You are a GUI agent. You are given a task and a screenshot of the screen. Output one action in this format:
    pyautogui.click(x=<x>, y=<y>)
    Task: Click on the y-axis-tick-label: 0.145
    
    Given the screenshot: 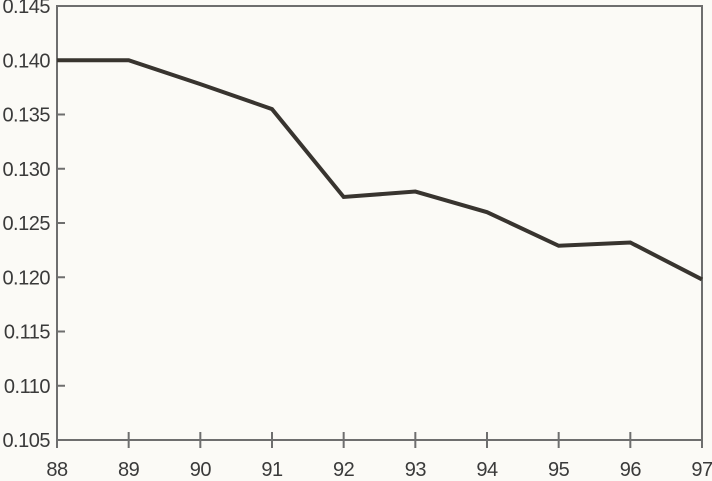 What is the action you would take?
    pyautogui.click(x=26, y=9)
    